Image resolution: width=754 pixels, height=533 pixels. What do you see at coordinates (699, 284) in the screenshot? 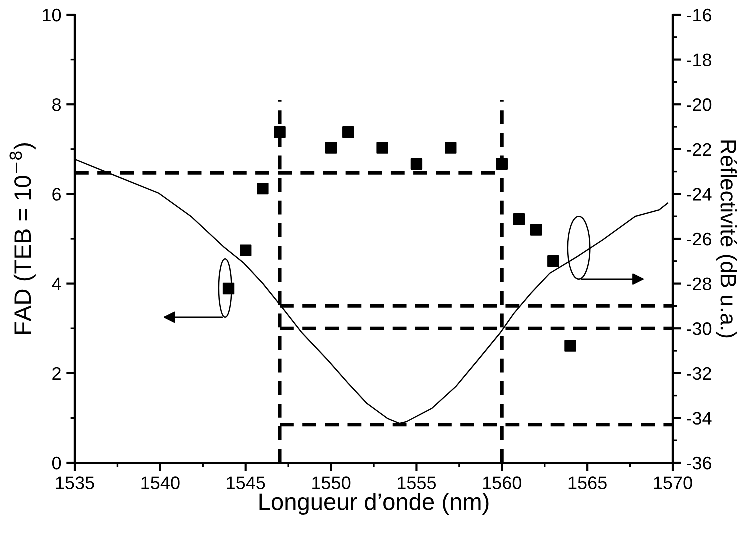
I see `y2-tick-label: -28` at bounding box center [699, 284].